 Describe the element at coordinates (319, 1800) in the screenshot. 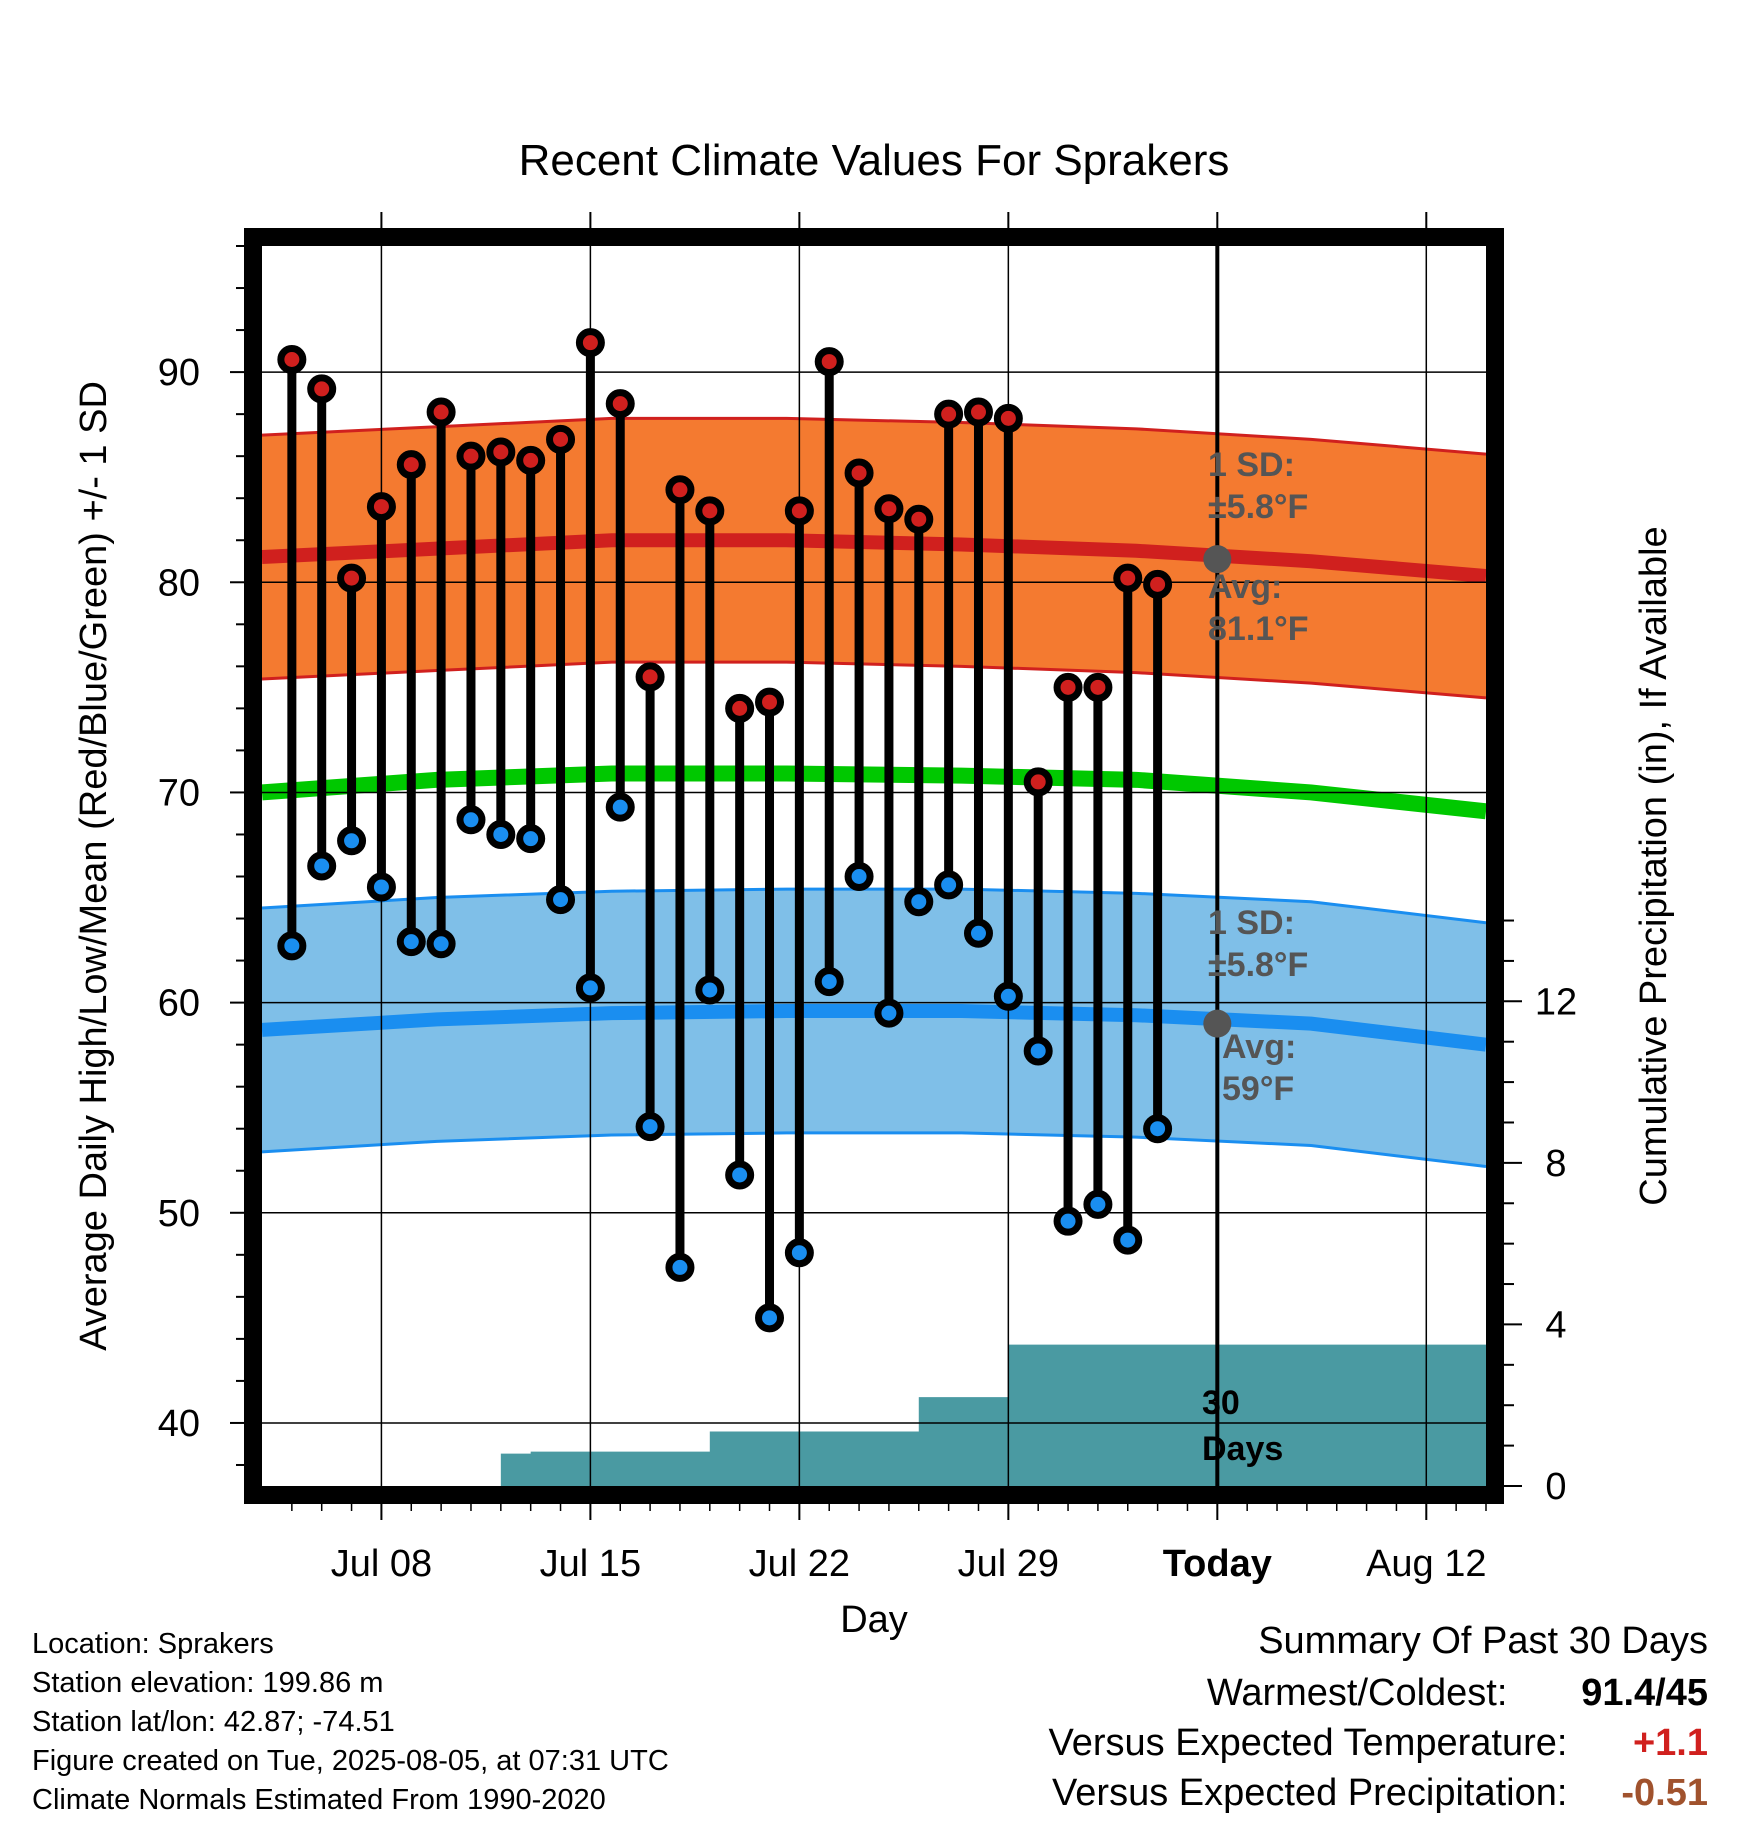

I see `normals-text: Climate Normals Estimated From 1990-2020` at that location.